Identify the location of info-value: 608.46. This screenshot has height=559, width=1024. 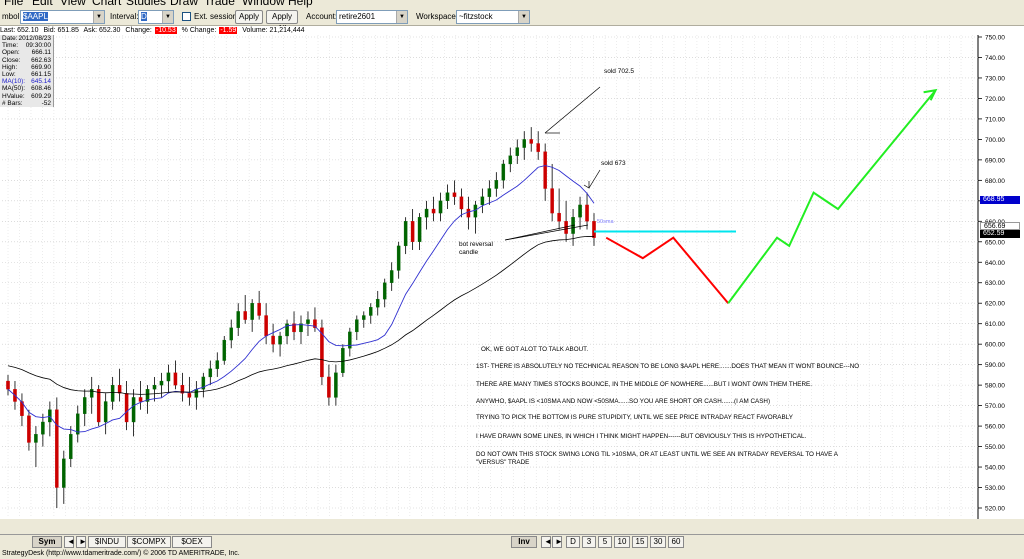
(41, 89).